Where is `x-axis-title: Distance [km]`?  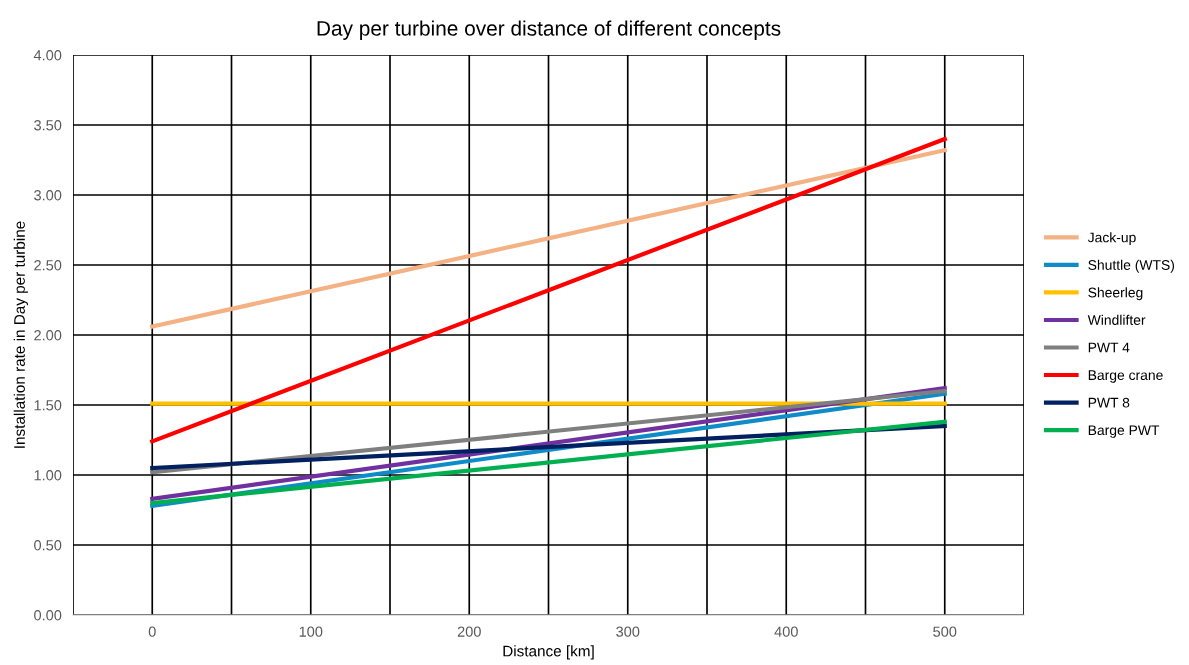
x-axis-title: Distance [km] is located at coordinates (548, 652).